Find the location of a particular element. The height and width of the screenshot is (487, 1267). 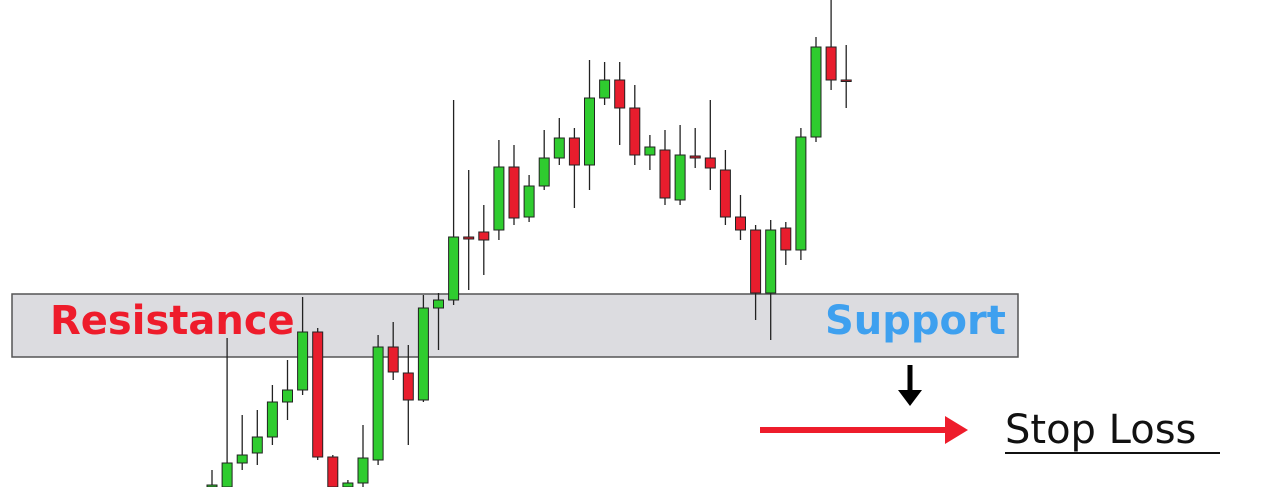

stop-loss-label: Stop Loss is located at coordinates (1100, 430).